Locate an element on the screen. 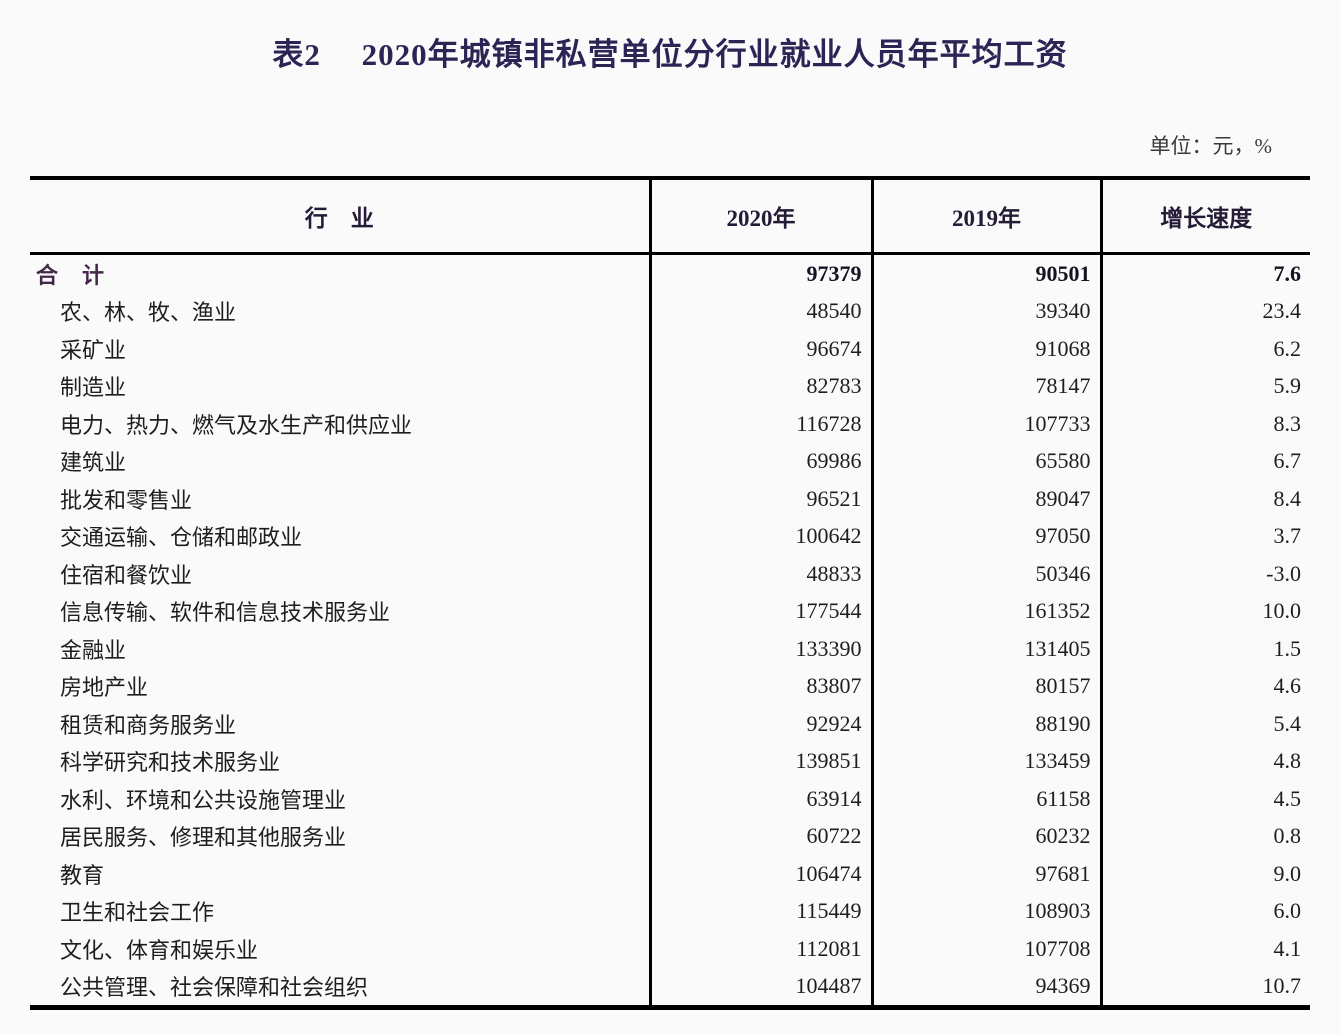  value-2020-cell: 48540 is located at coordinates (760, 311).